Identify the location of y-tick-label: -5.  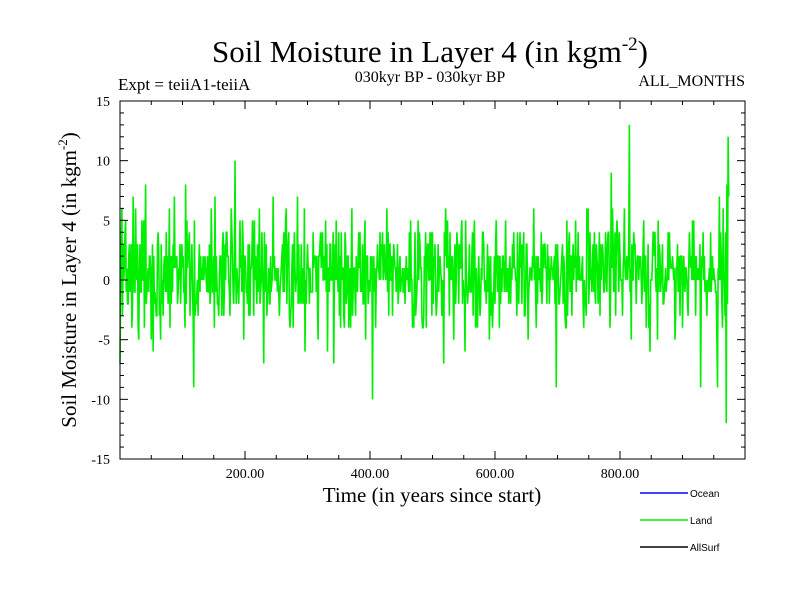
(104, 341).